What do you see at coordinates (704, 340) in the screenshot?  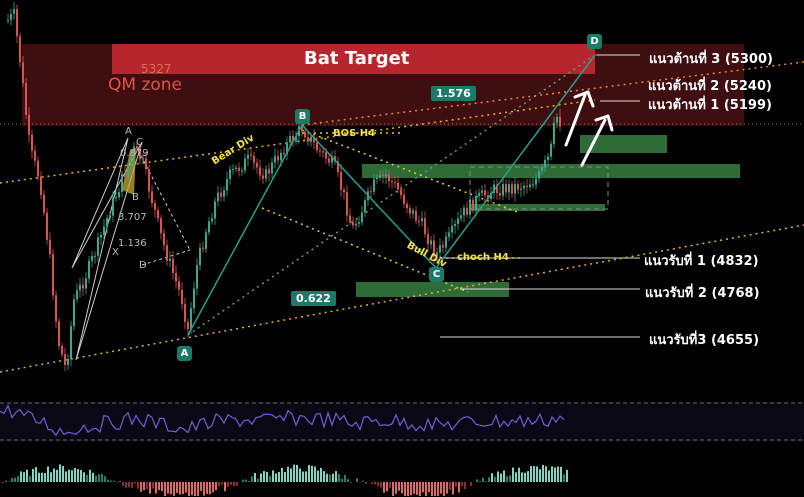 I see `support-3-label: แนวรับที่3 (4655)` at bounding box center [704, 340].